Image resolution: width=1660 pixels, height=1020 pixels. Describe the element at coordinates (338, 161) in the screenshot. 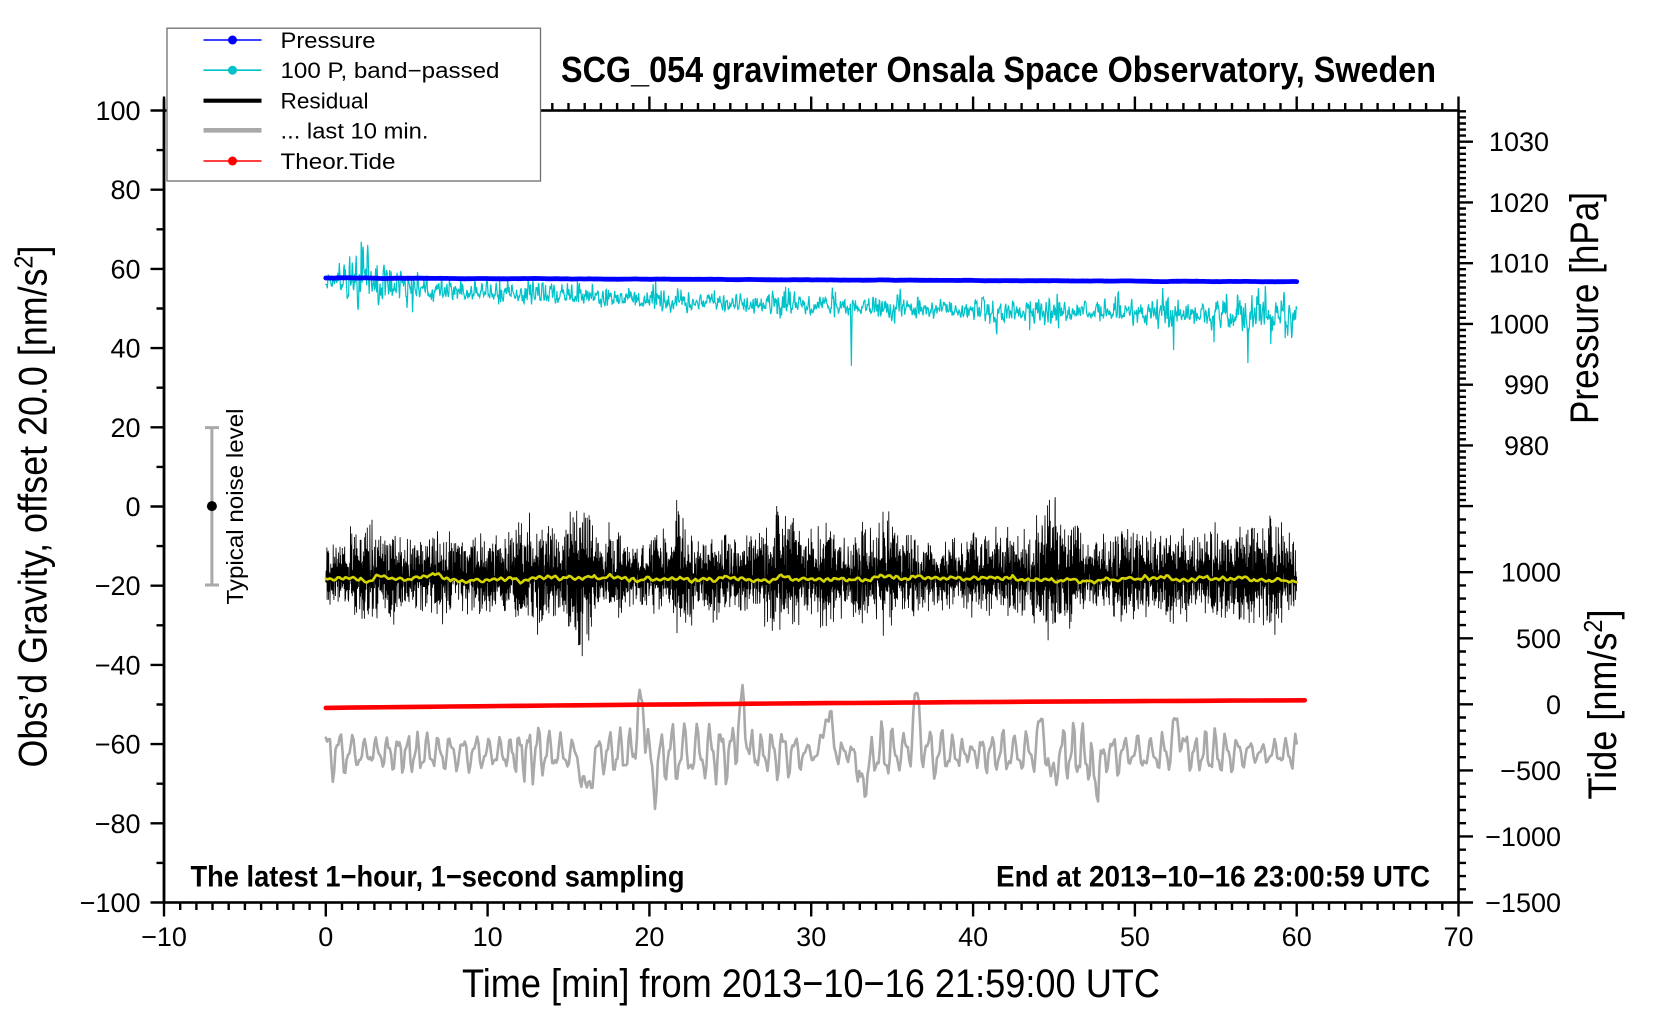

I see `svg-text: Theor.Tide` at that location.